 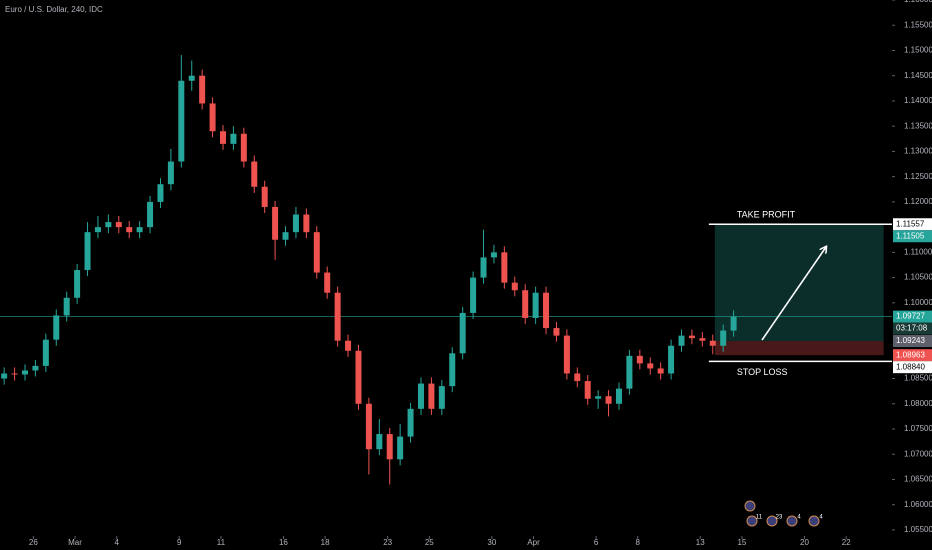 What do you see at coordinates (325, 542) in the screenshot?
I see `x-tick-label: 18` at bounding box center [325, 542].